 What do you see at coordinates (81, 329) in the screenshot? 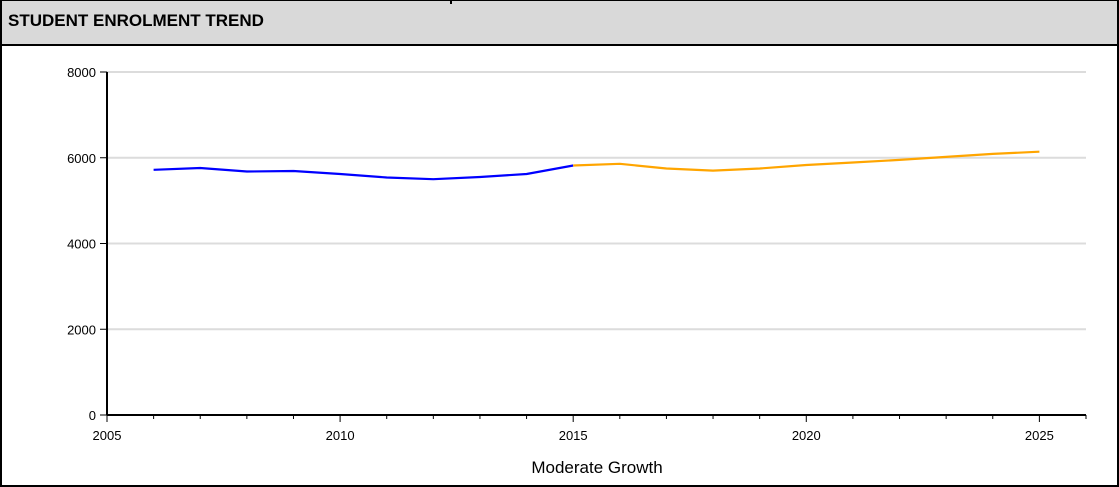
I see `y-tick-label-2000: 2000` at bounding box center [81, 329].